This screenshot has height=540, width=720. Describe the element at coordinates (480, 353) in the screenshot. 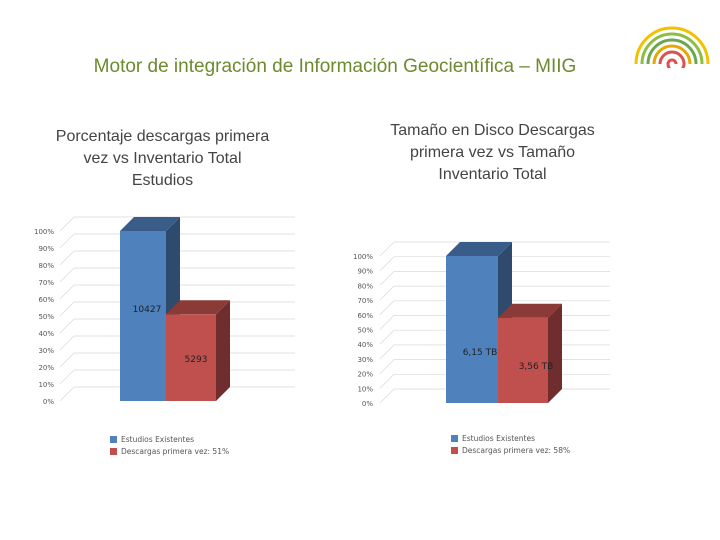

I see `chart2-data-label: 6,15 TB` at that location.